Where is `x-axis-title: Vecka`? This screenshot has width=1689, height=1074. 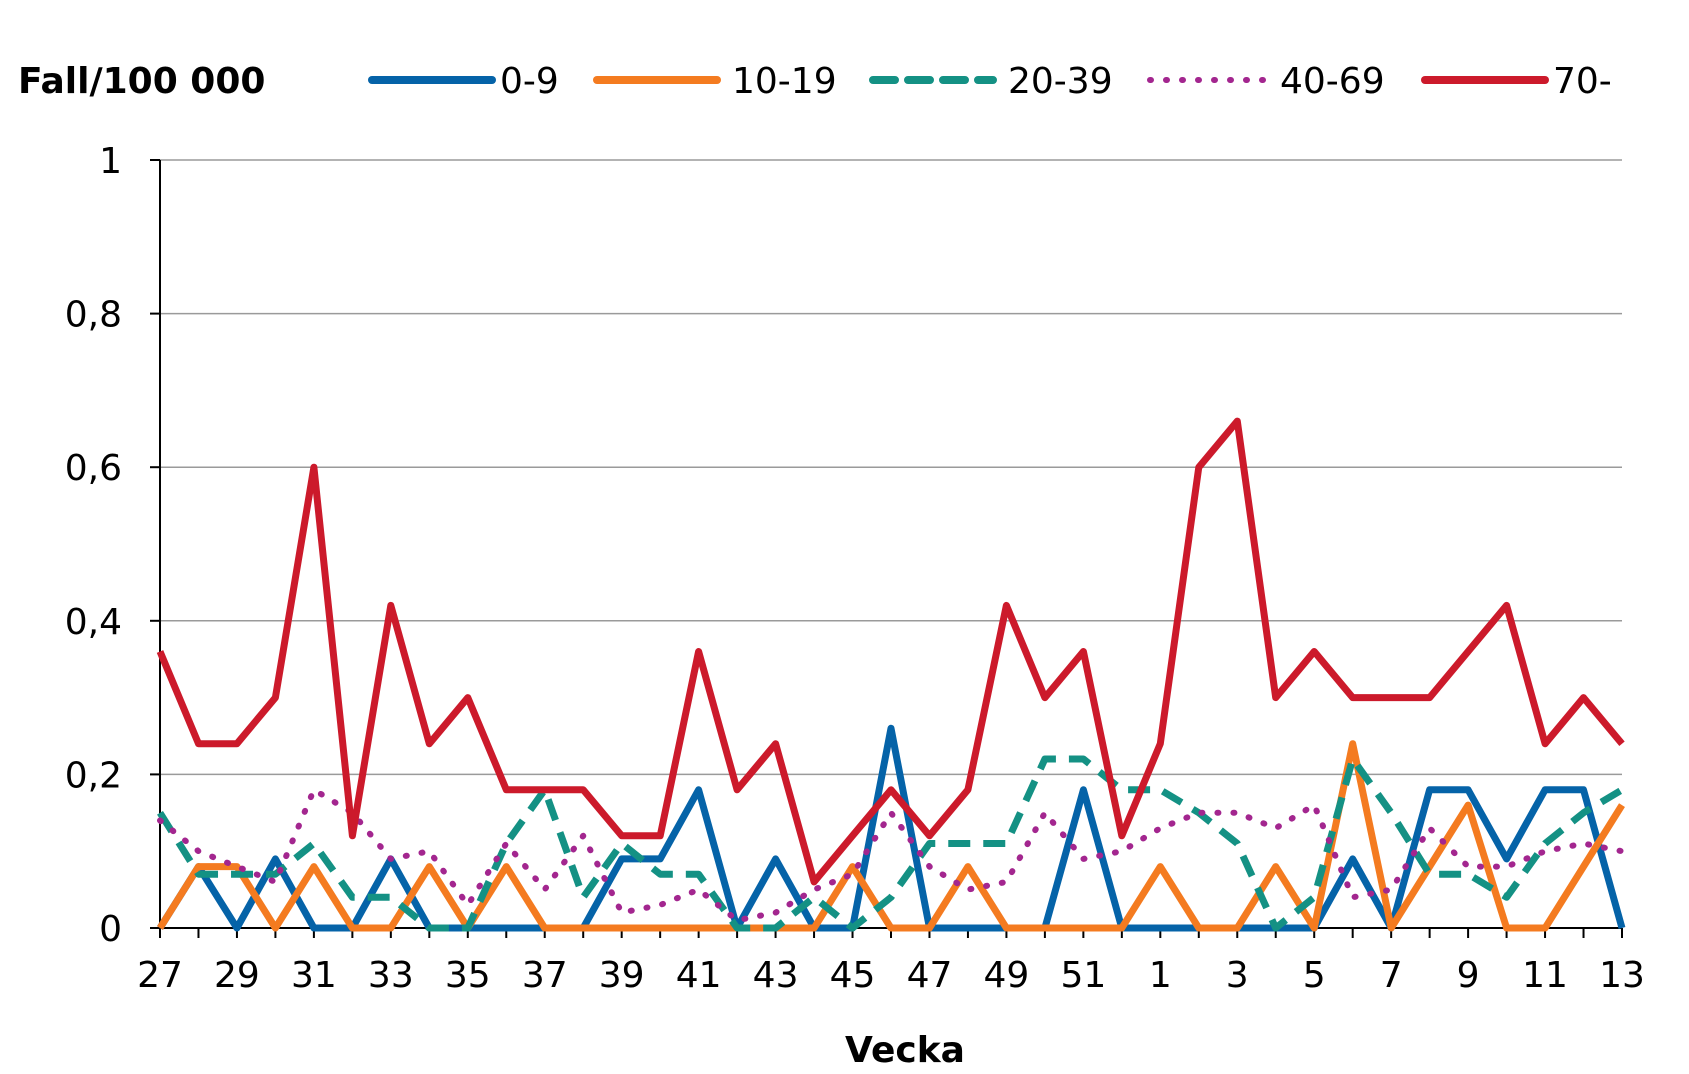
x-axis-title: Vecka is located at coordinates (905, 1050).